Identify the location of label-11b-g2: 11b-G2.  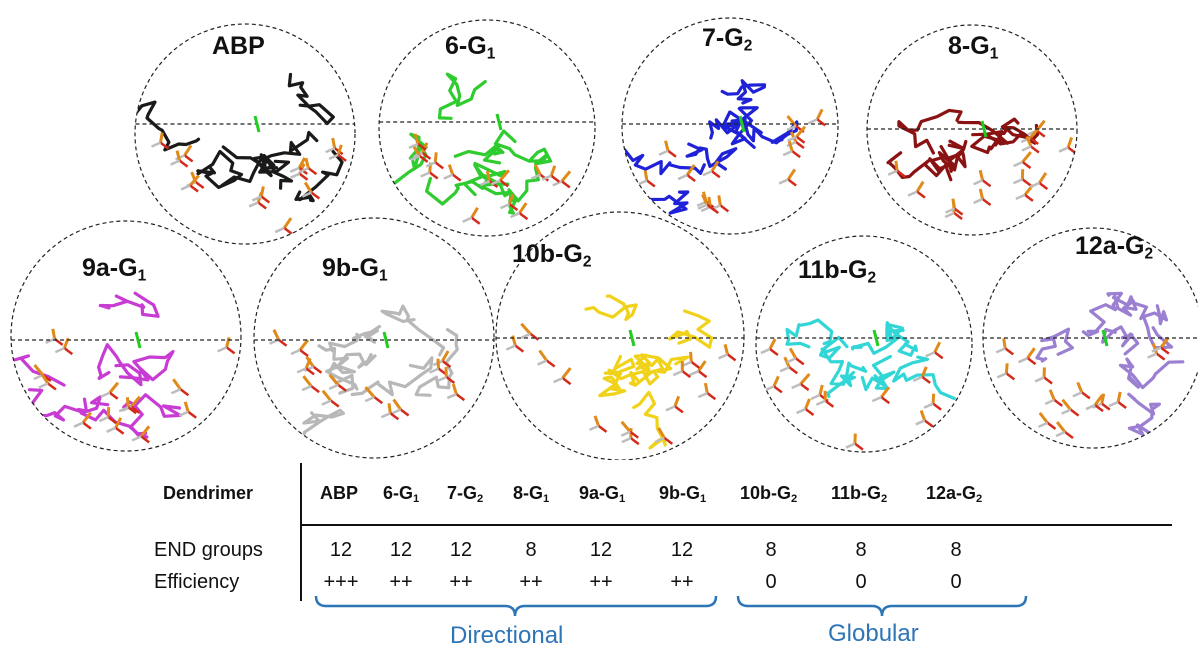
(837, 270).